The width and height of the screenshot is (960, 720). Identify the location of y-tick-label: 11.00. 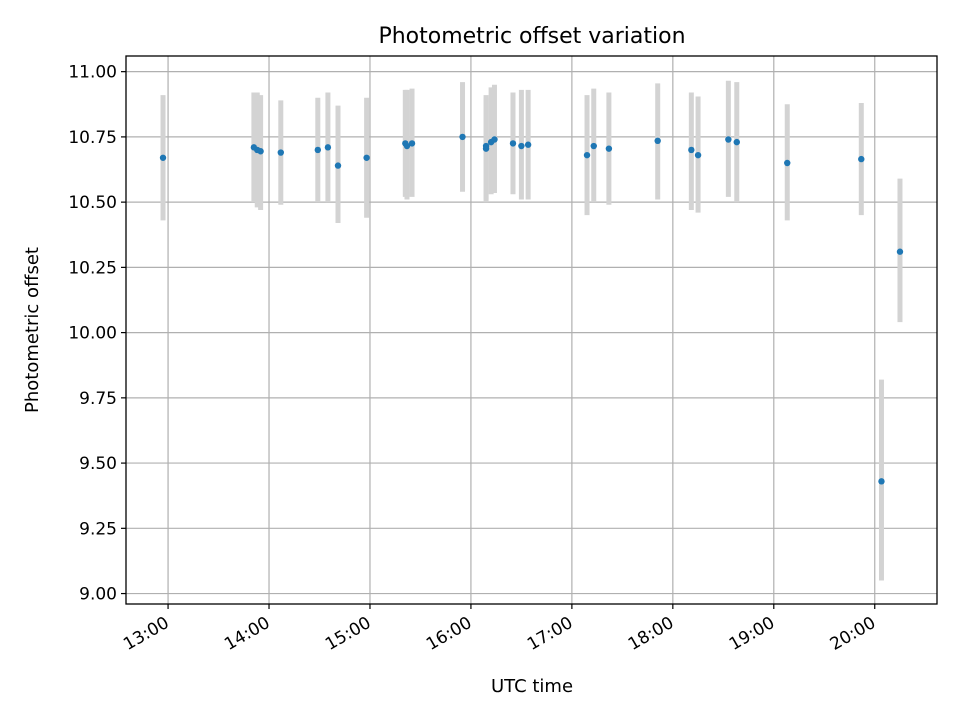
(92, 73).